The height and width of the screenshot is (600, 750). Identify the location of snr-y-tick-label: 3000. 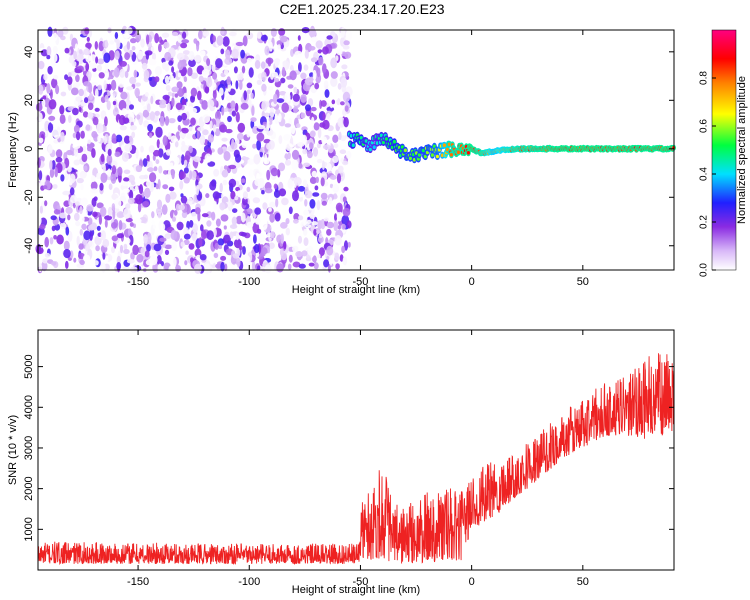
(29, 448).